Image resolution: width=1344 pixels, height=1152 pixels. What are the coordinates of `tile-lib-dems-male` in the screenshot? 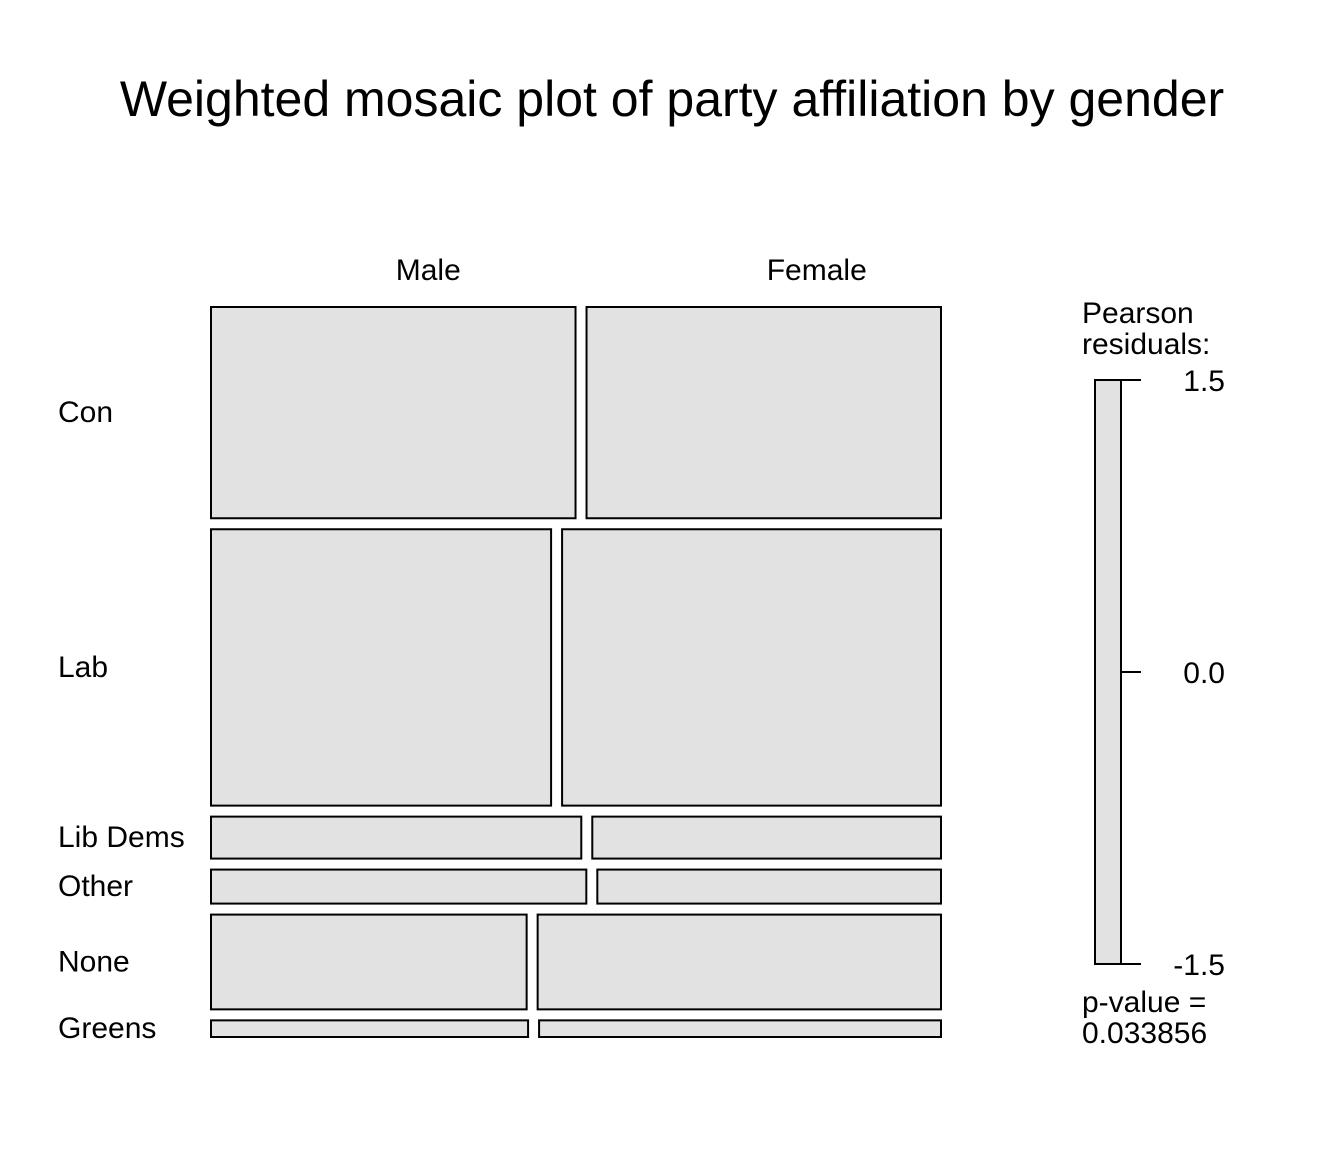 It's located at (396, 837).